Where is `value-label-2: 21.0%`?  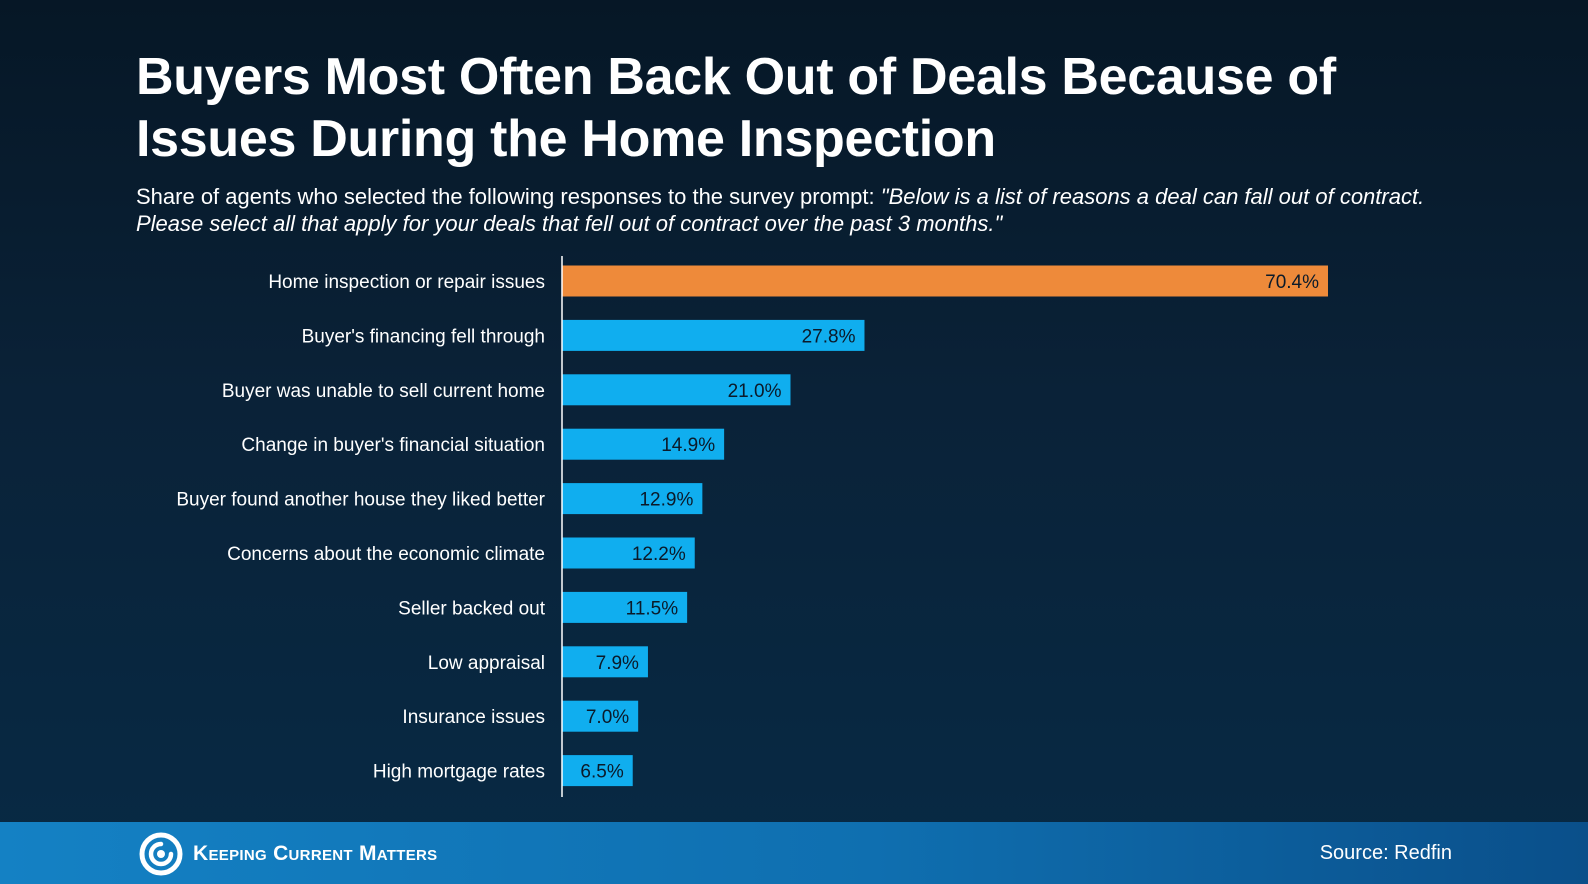 value-label-2: 21.0% is located at coordinates (755, 391).